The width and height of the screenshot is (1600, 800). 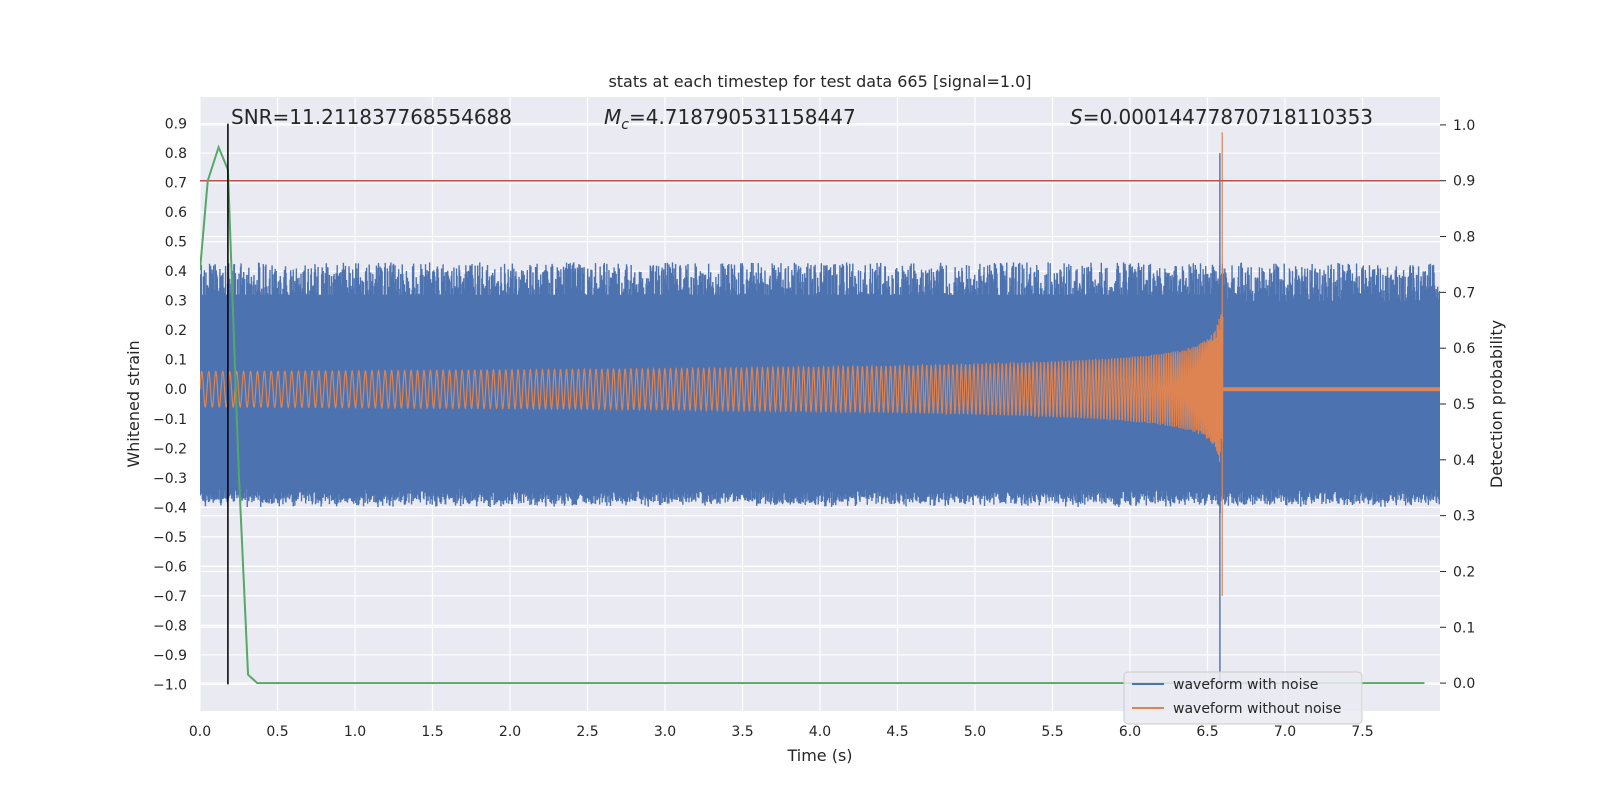 What do you see at coordinates (665, 732) in the screenshot?
I see `x-tick-label: 3.0` at bounding box center [665, 732].